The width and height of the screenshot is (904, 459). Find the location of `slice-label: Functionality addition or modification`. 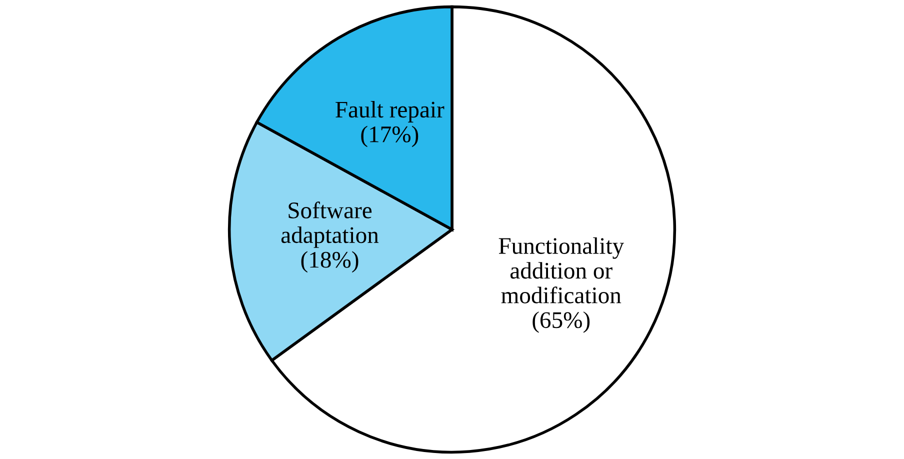

slice-label: Functionality addition or modification is located at coordinates (561, 270).